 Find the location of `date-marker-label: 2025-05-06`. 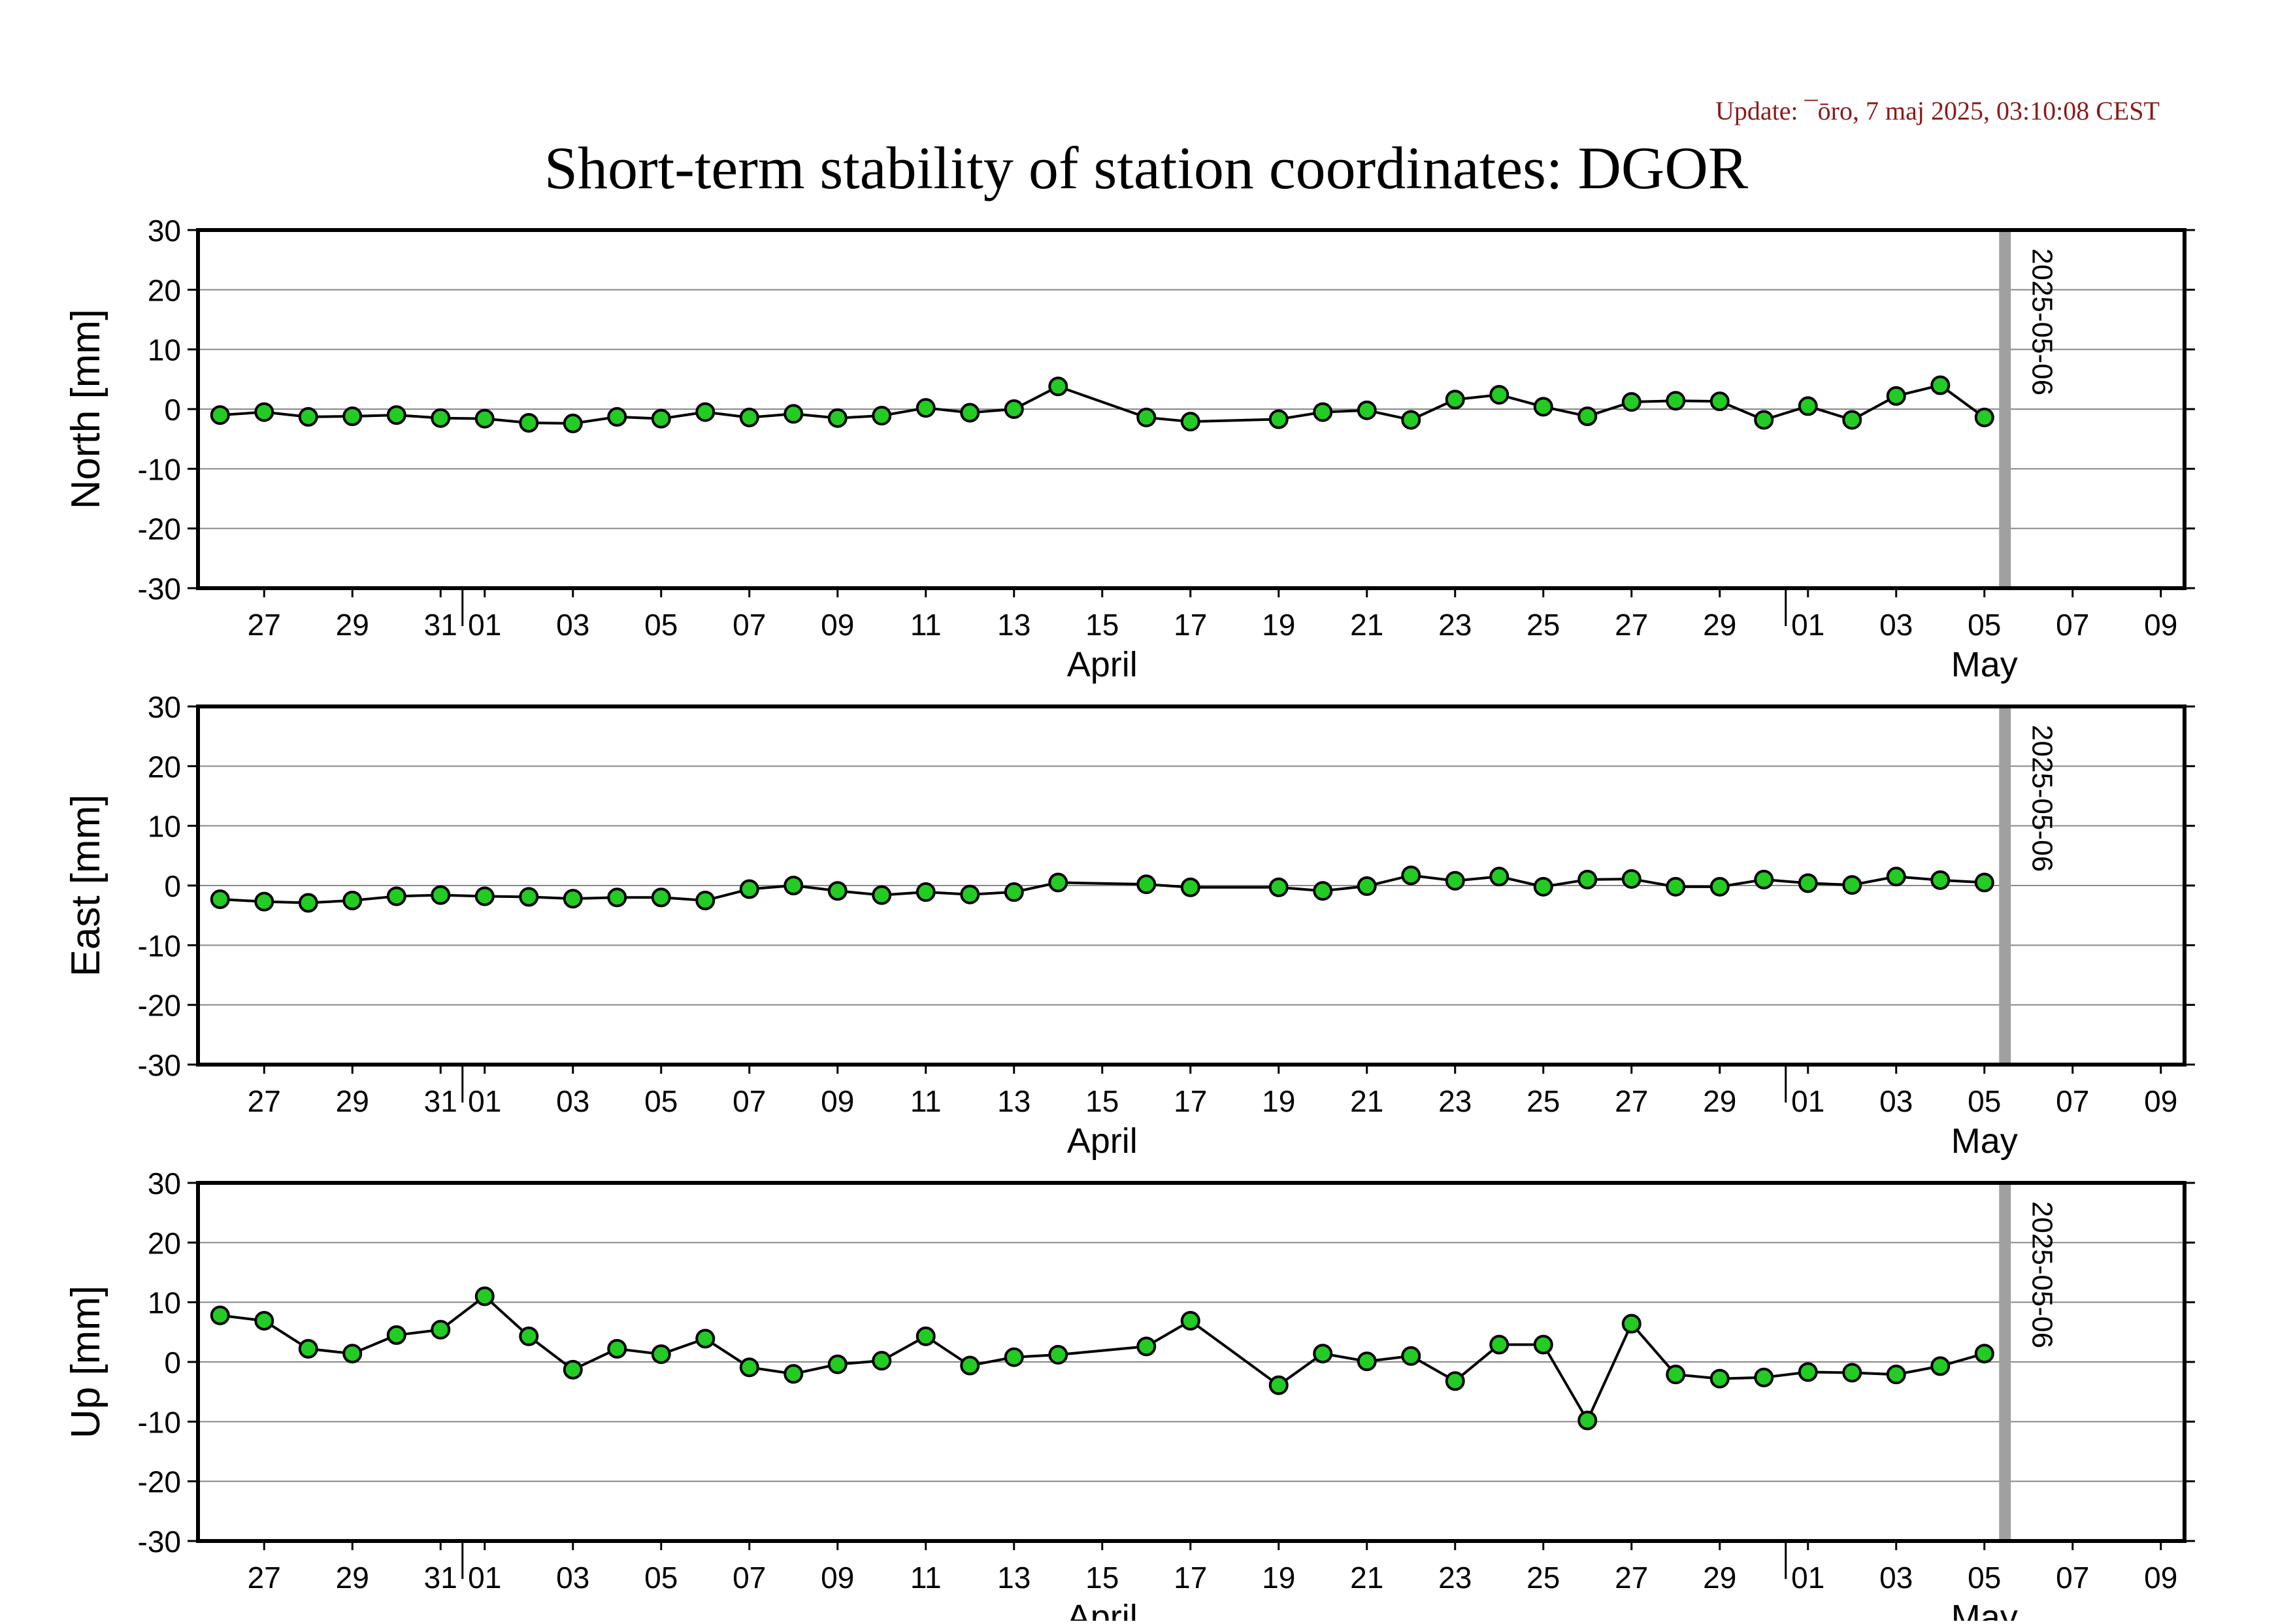

date-marker-label: 2025-05-06 is located at coordinates (2042, 798).